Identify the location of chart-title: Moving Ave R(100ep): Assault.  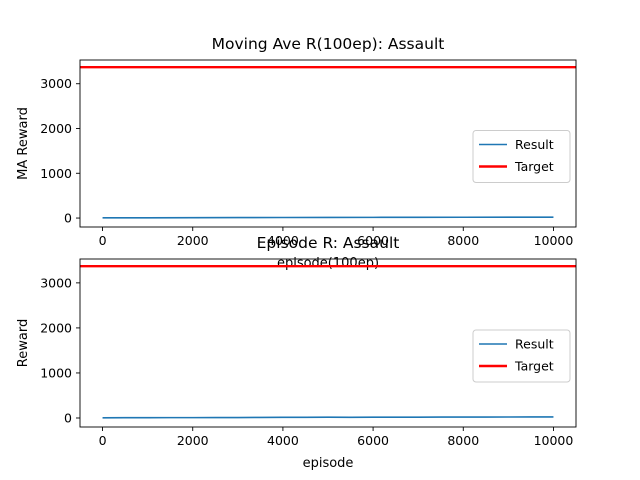
(328, 44).